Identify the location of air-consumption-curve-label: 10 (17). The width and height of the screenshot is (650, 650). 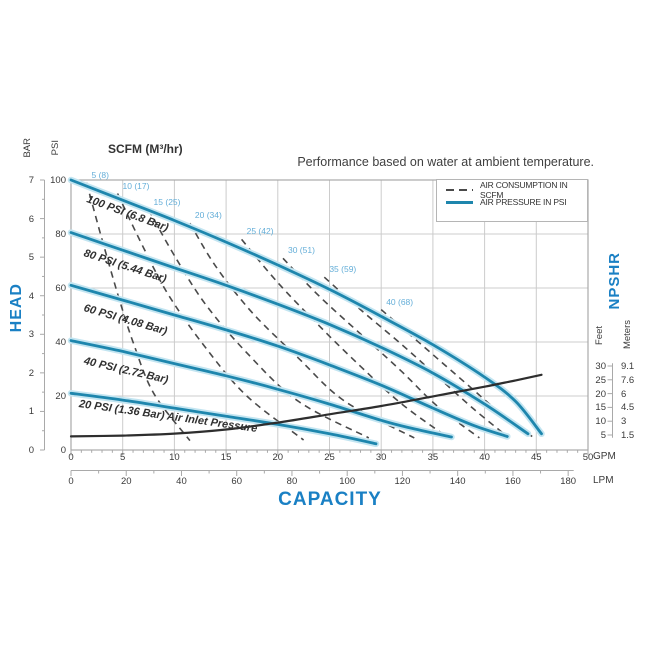
(136, 185).